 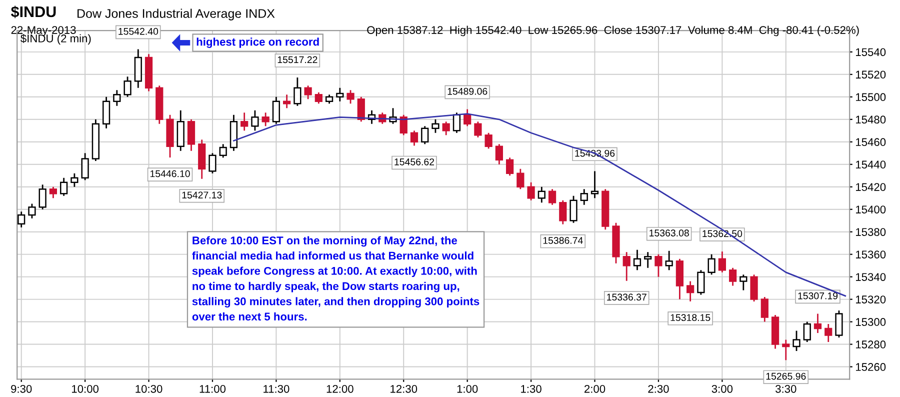 What do you see at coordinates (658, 388) in the screenshot?
I see `x-tick-label: 2:30` at bounding box center [658, 388].